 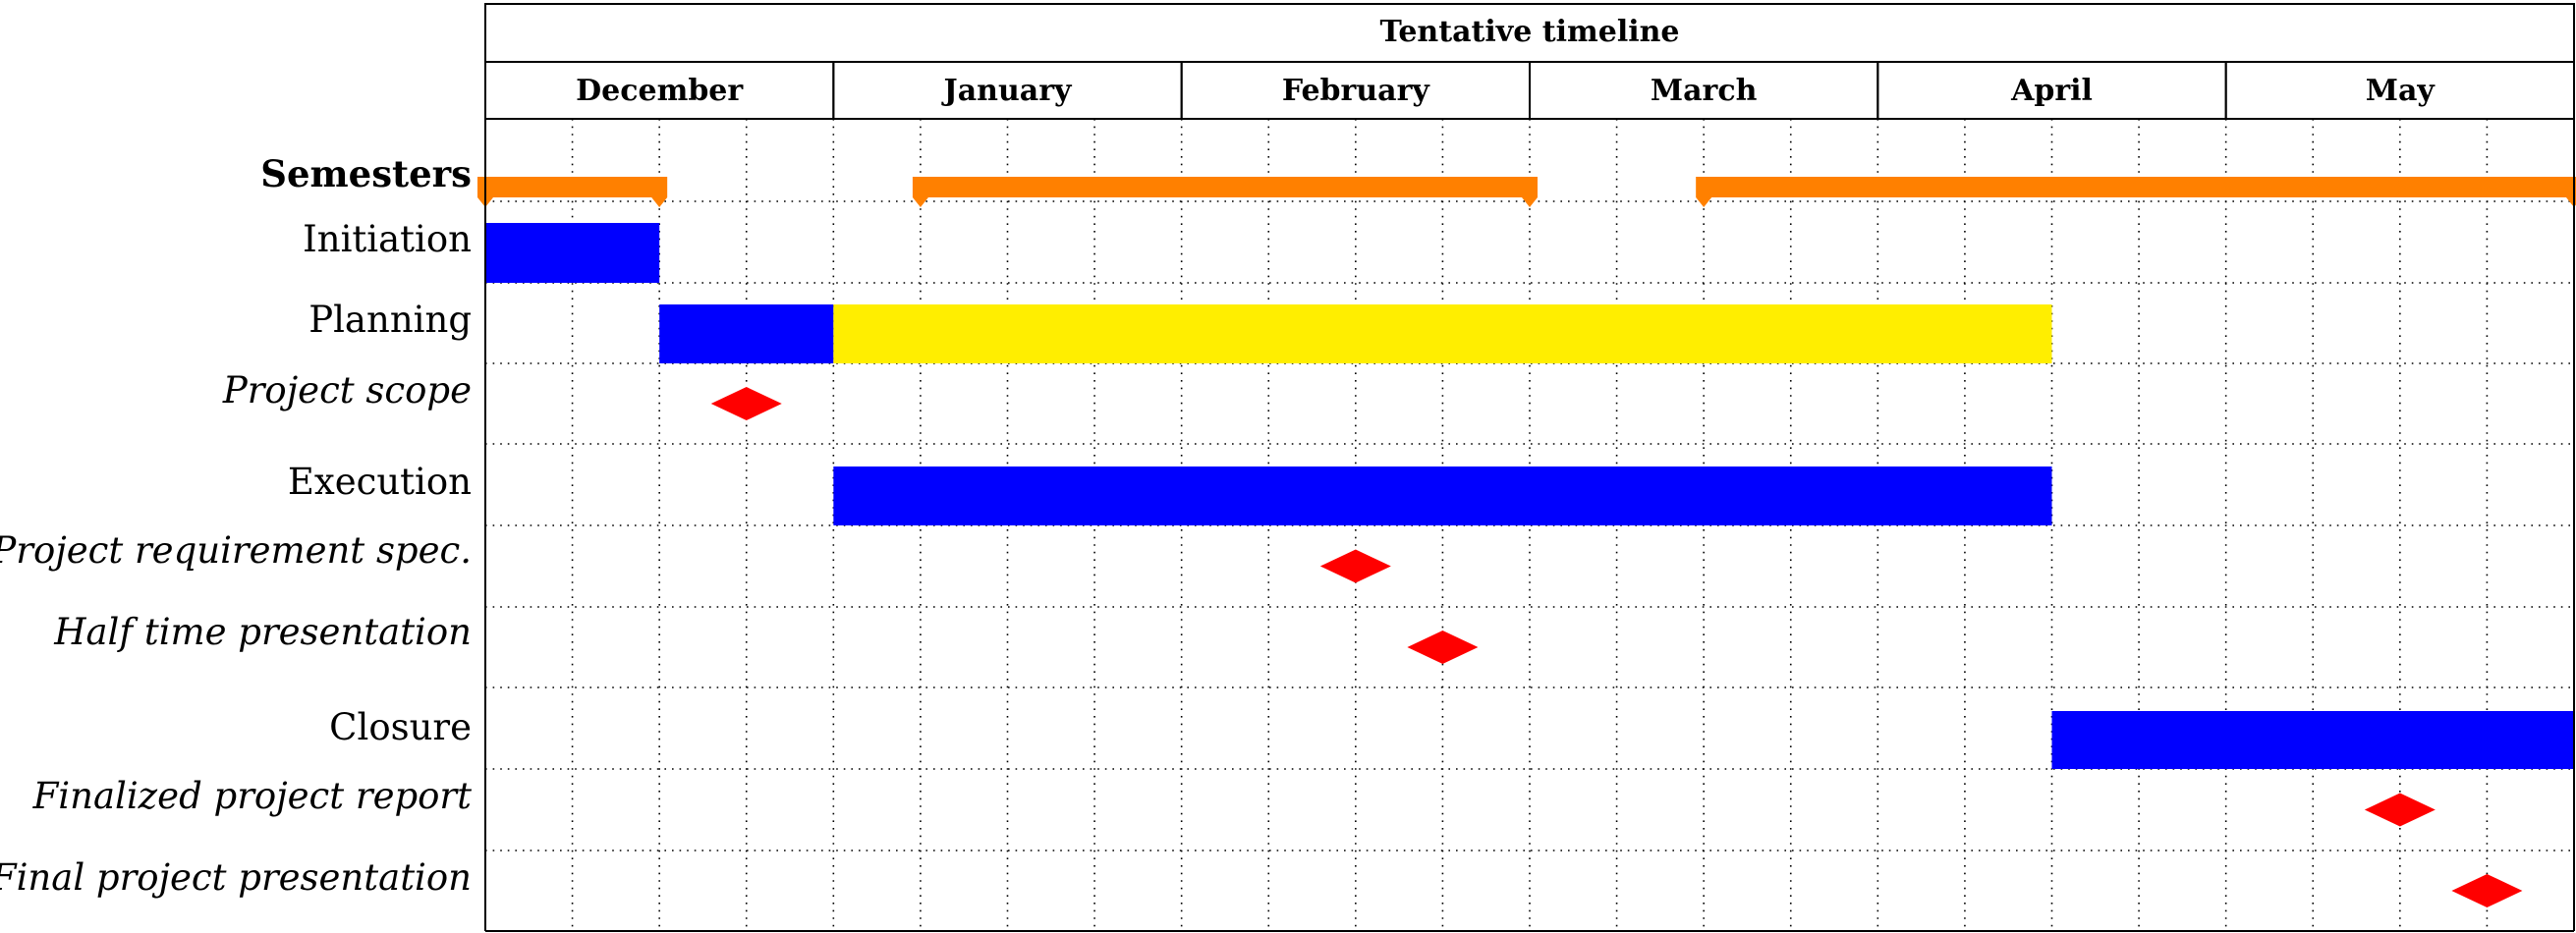 I want to click on month-cell, so click(x=2400, y=90).